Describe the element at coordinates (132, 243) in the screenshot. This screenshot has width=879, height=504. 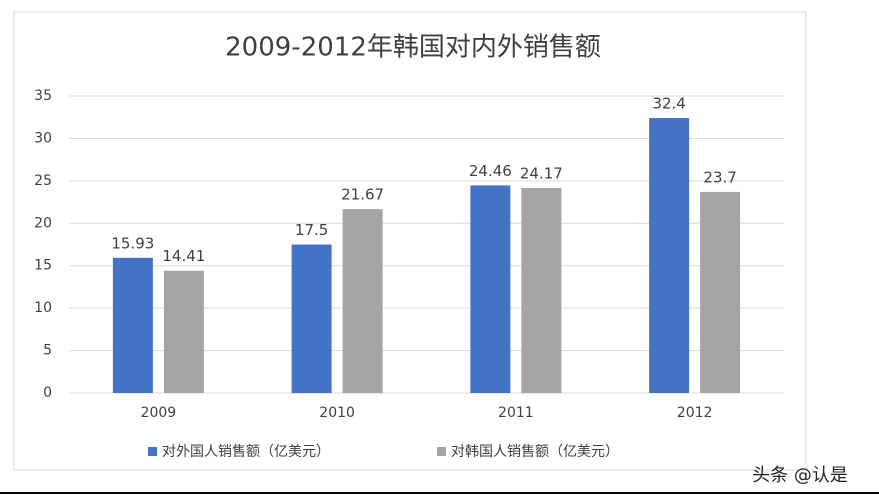
I see `value-label: 15.93` at that location.